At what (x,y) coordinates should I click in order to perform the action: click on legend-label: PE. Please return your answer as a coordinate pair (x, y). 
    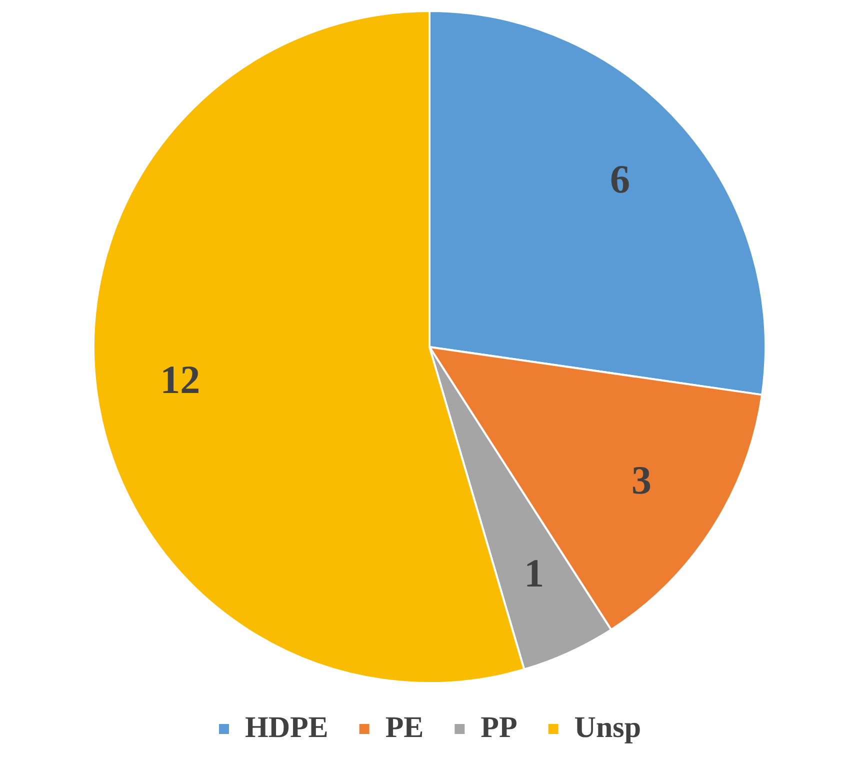
    Looking at the image, I should click on (404, 727).